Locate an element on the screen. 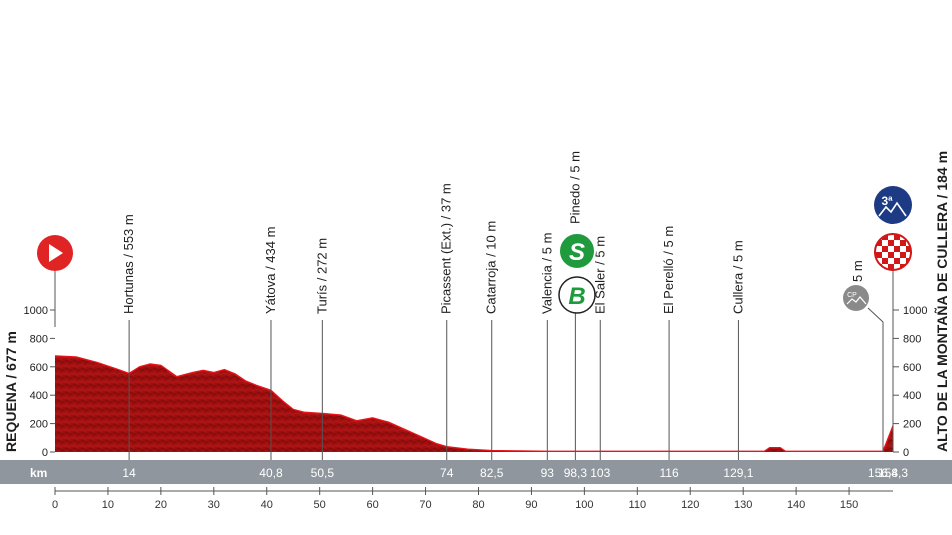  x-tick-label: 130 is located at coordinates (743, 505).